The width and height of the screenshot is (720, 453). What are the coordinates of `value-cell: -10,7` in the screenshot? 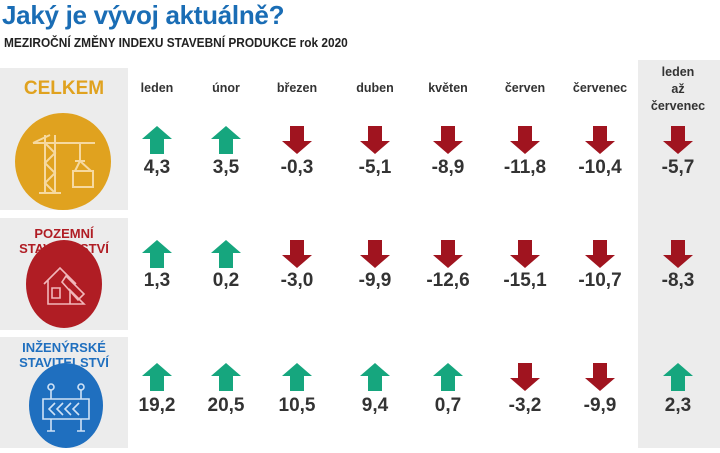 It's located at (600, 280).